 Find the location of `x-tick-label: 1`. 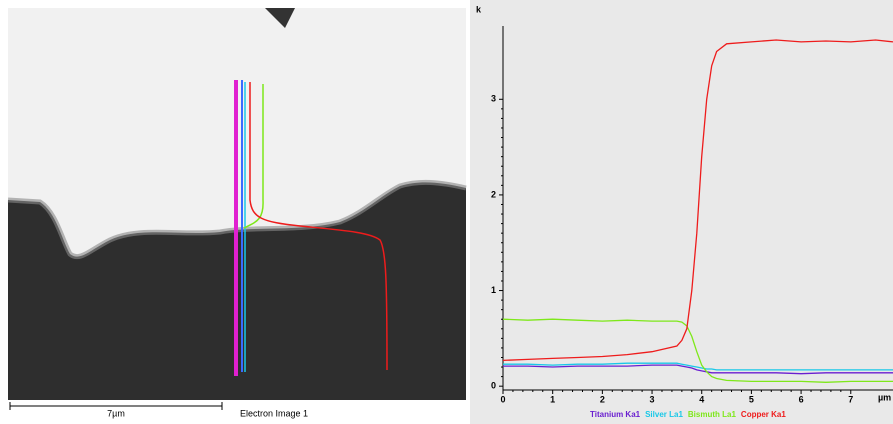

x-tick-label: 1 is located at coordinates (552, 399).